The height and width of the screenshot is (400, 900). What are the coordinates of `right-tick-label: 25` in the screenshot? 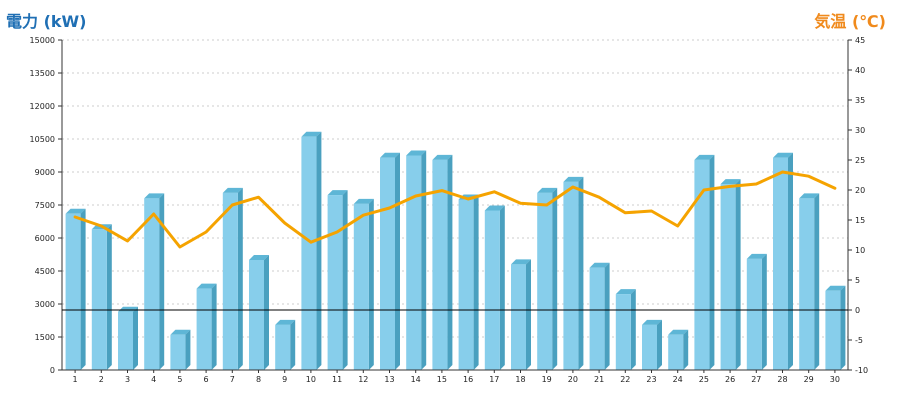 It's located at (860, 160).